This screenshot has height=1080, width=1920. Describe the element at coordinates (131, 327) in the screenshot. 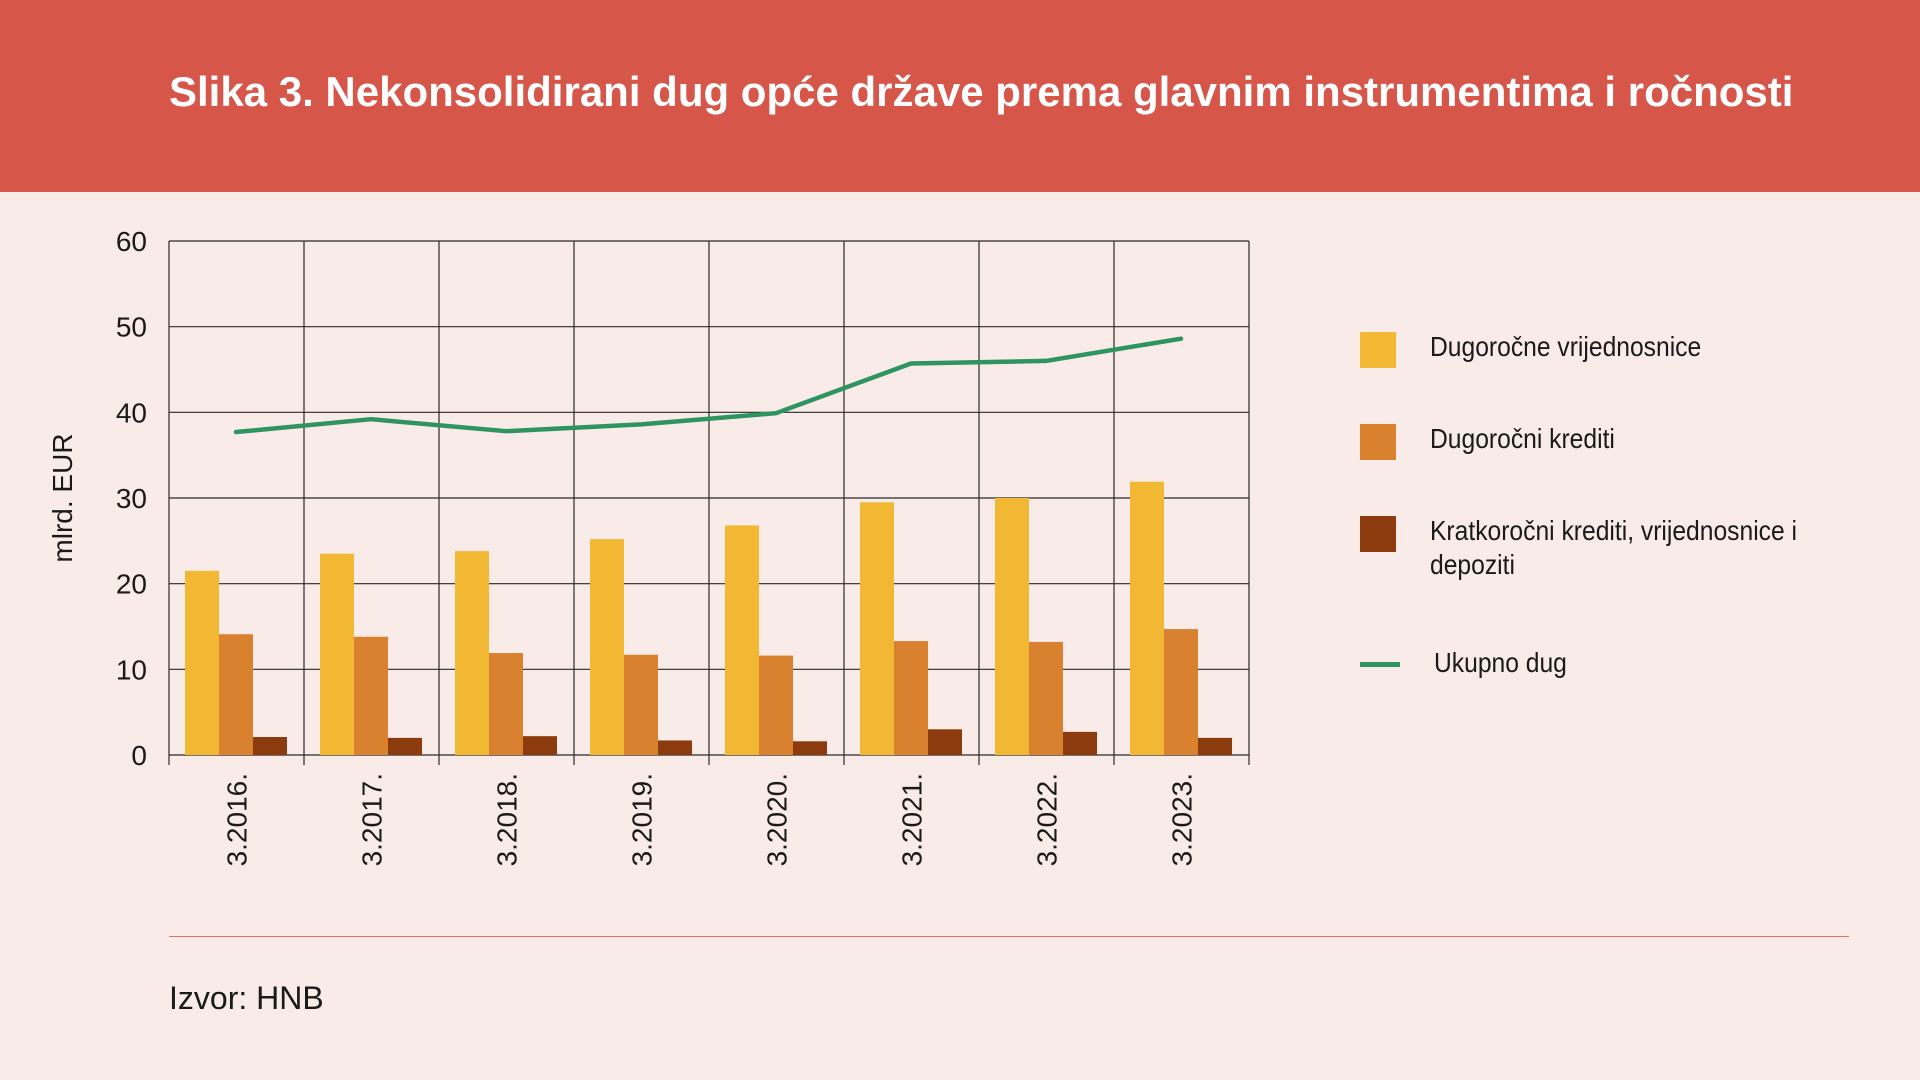

I see `y-tick-label: 50` at that location.